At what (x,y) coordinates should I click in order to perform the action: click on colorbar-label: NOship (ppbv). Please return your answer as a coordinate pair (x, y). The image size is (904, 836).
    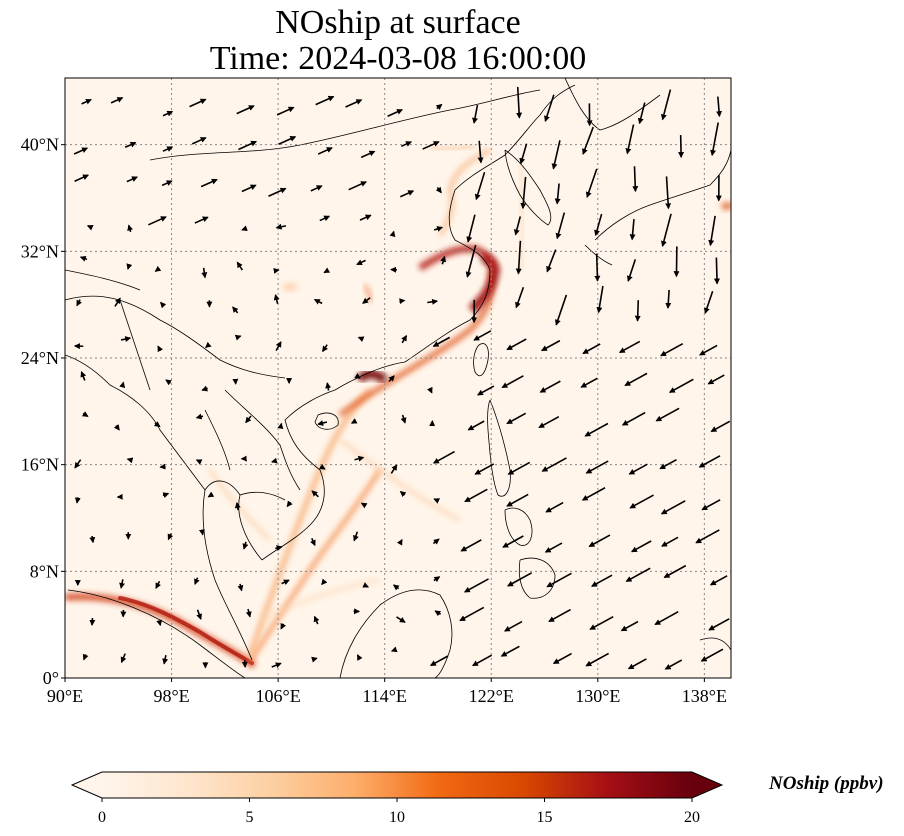
    Looking at the image, I should click on (826, 783).